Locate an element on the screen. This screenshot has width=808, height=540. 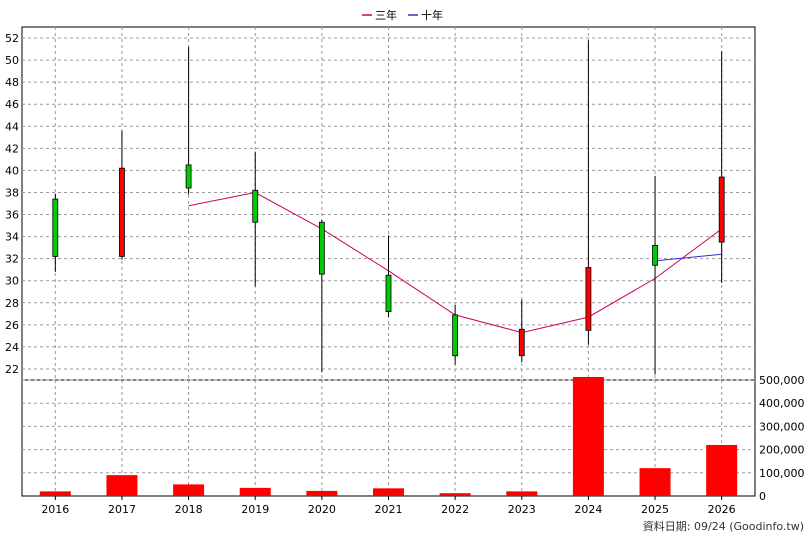
price-tick-label: 36 is located at coordinates (12, 215).